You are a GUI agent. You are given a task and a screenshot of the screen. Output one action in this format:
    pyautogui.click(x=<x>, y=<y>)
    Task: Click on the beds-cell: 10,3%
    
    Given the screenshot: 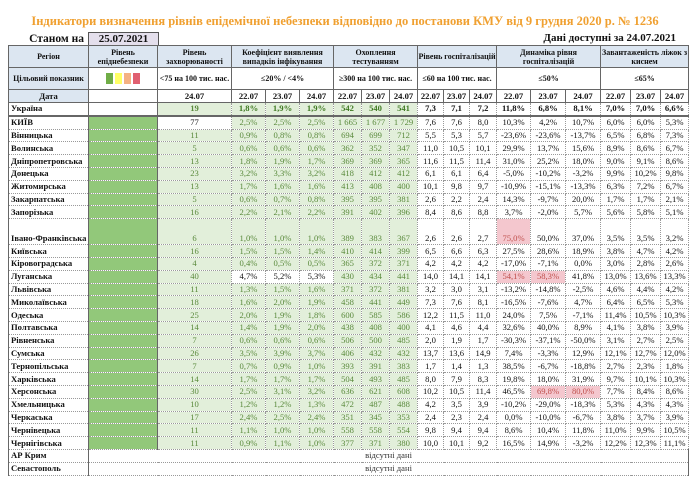 What is the action you would take?
    pyautogui.click(x=675, y=379)
    